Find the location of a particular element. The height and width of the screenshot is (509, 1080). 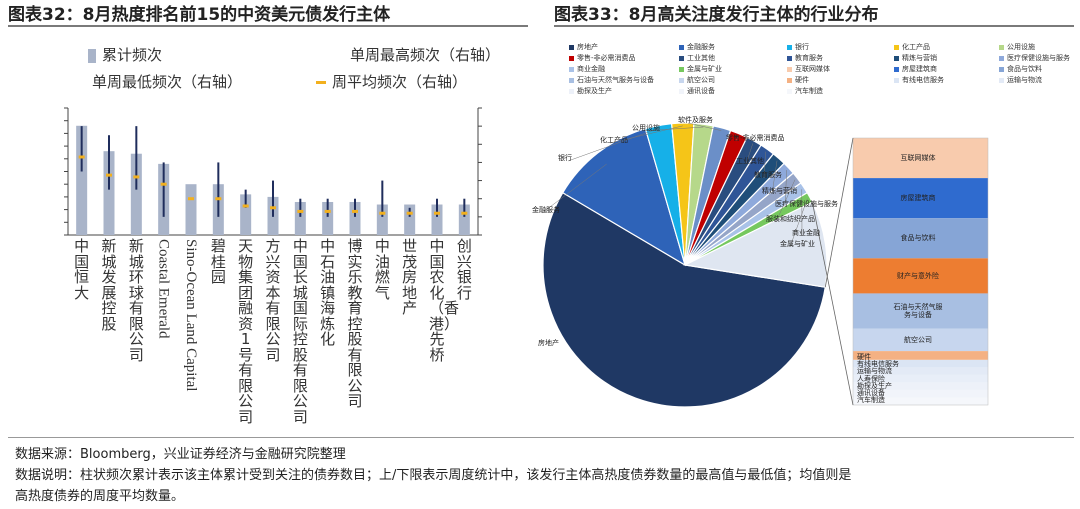

data-note-line2: 高热度债券的周度平均数量。 is located at coordinates (100, 496).